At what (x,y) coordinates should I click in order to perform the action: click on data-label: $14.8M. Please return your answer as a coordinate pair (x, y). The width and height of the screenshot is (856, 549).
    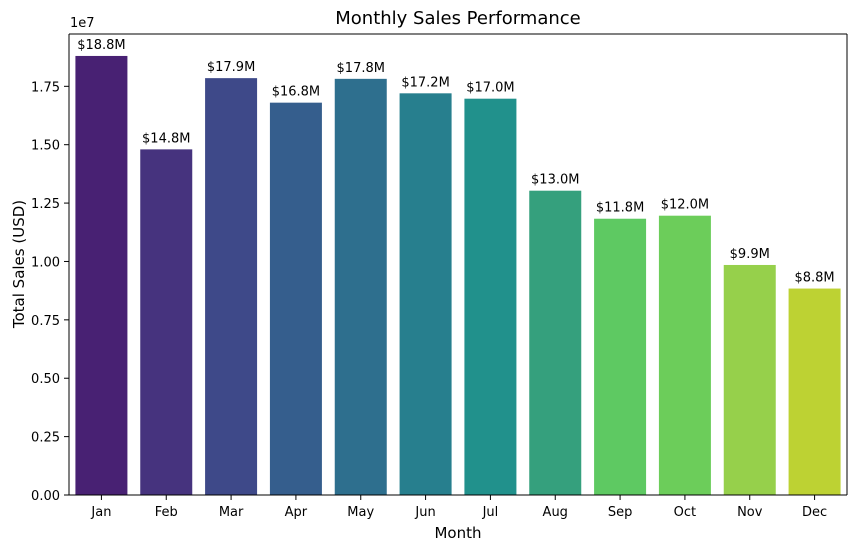
    Looking at the image, I should click on (166, 138).